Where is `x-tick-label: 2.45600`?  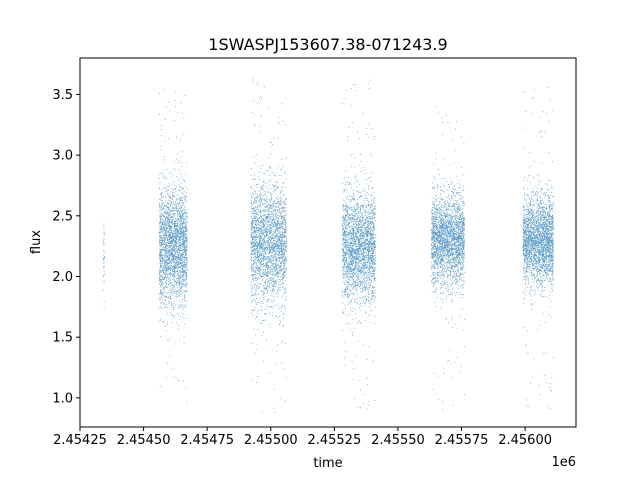 x-tick-label: 2.45600 is located at coordinates (525, 440).